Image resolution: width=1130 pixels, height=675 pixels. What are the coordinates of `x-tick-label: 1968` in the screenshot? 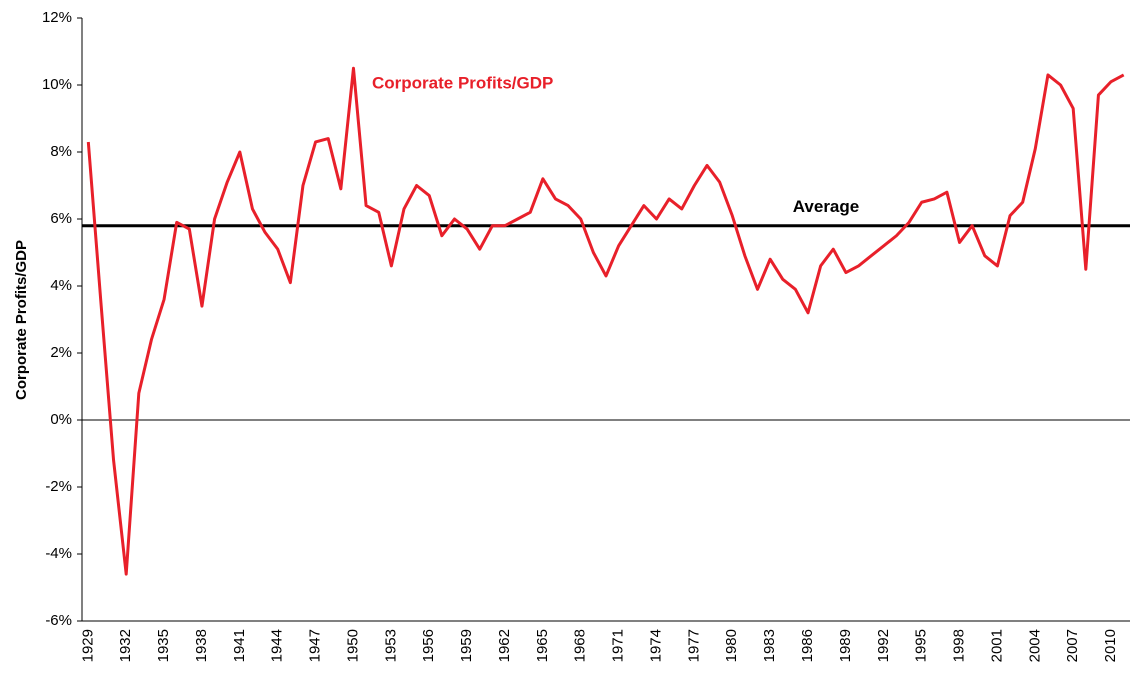 It's located at (580, 645).